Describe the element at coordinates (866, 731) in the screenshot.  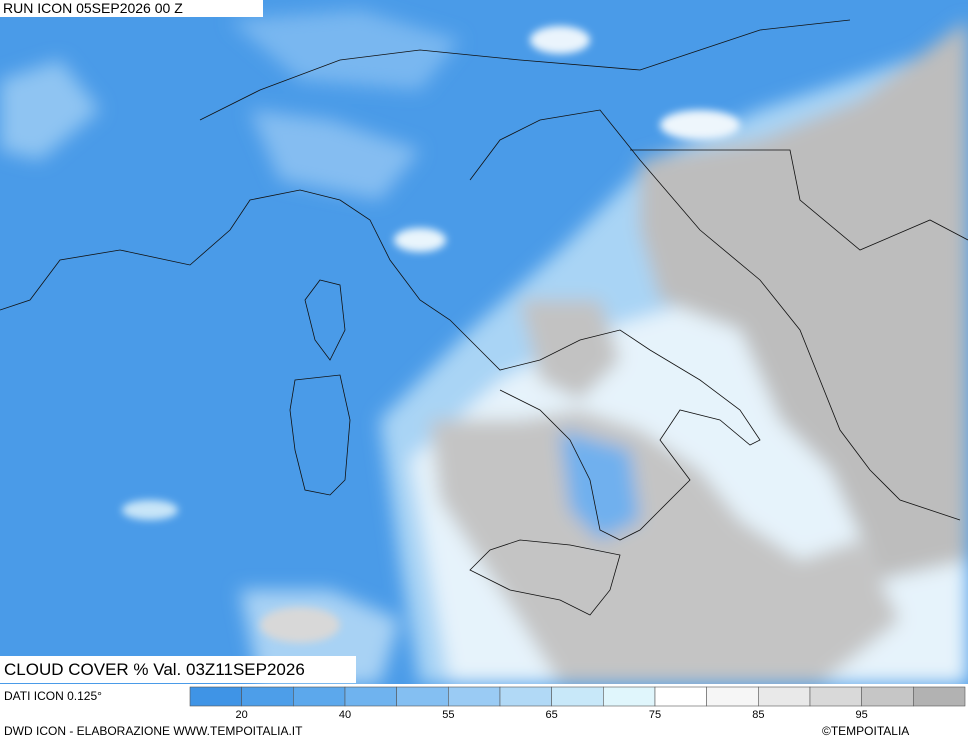
I see `brand: ©TEMPOITALIA` at that location.